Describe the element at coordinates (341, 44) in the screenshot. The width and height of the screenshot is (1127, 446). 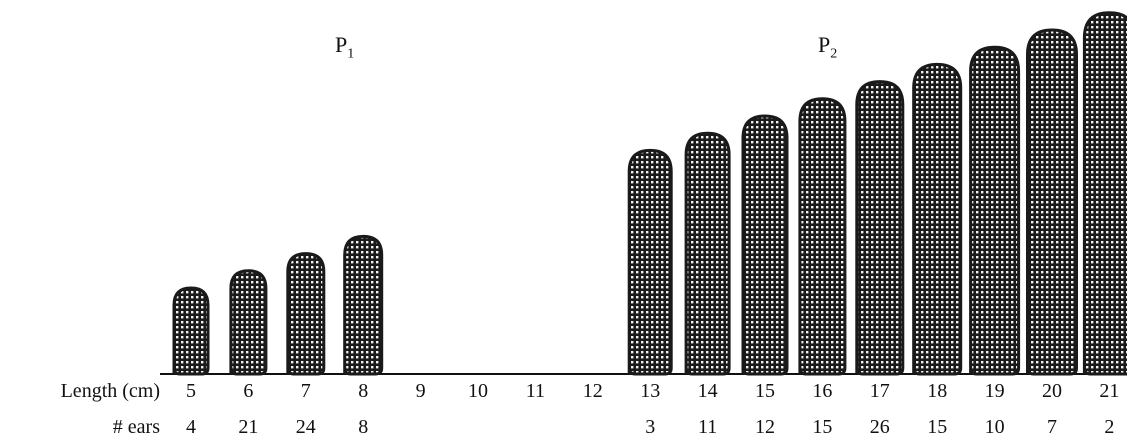
I see `group-label-p1-name: P` at that location.